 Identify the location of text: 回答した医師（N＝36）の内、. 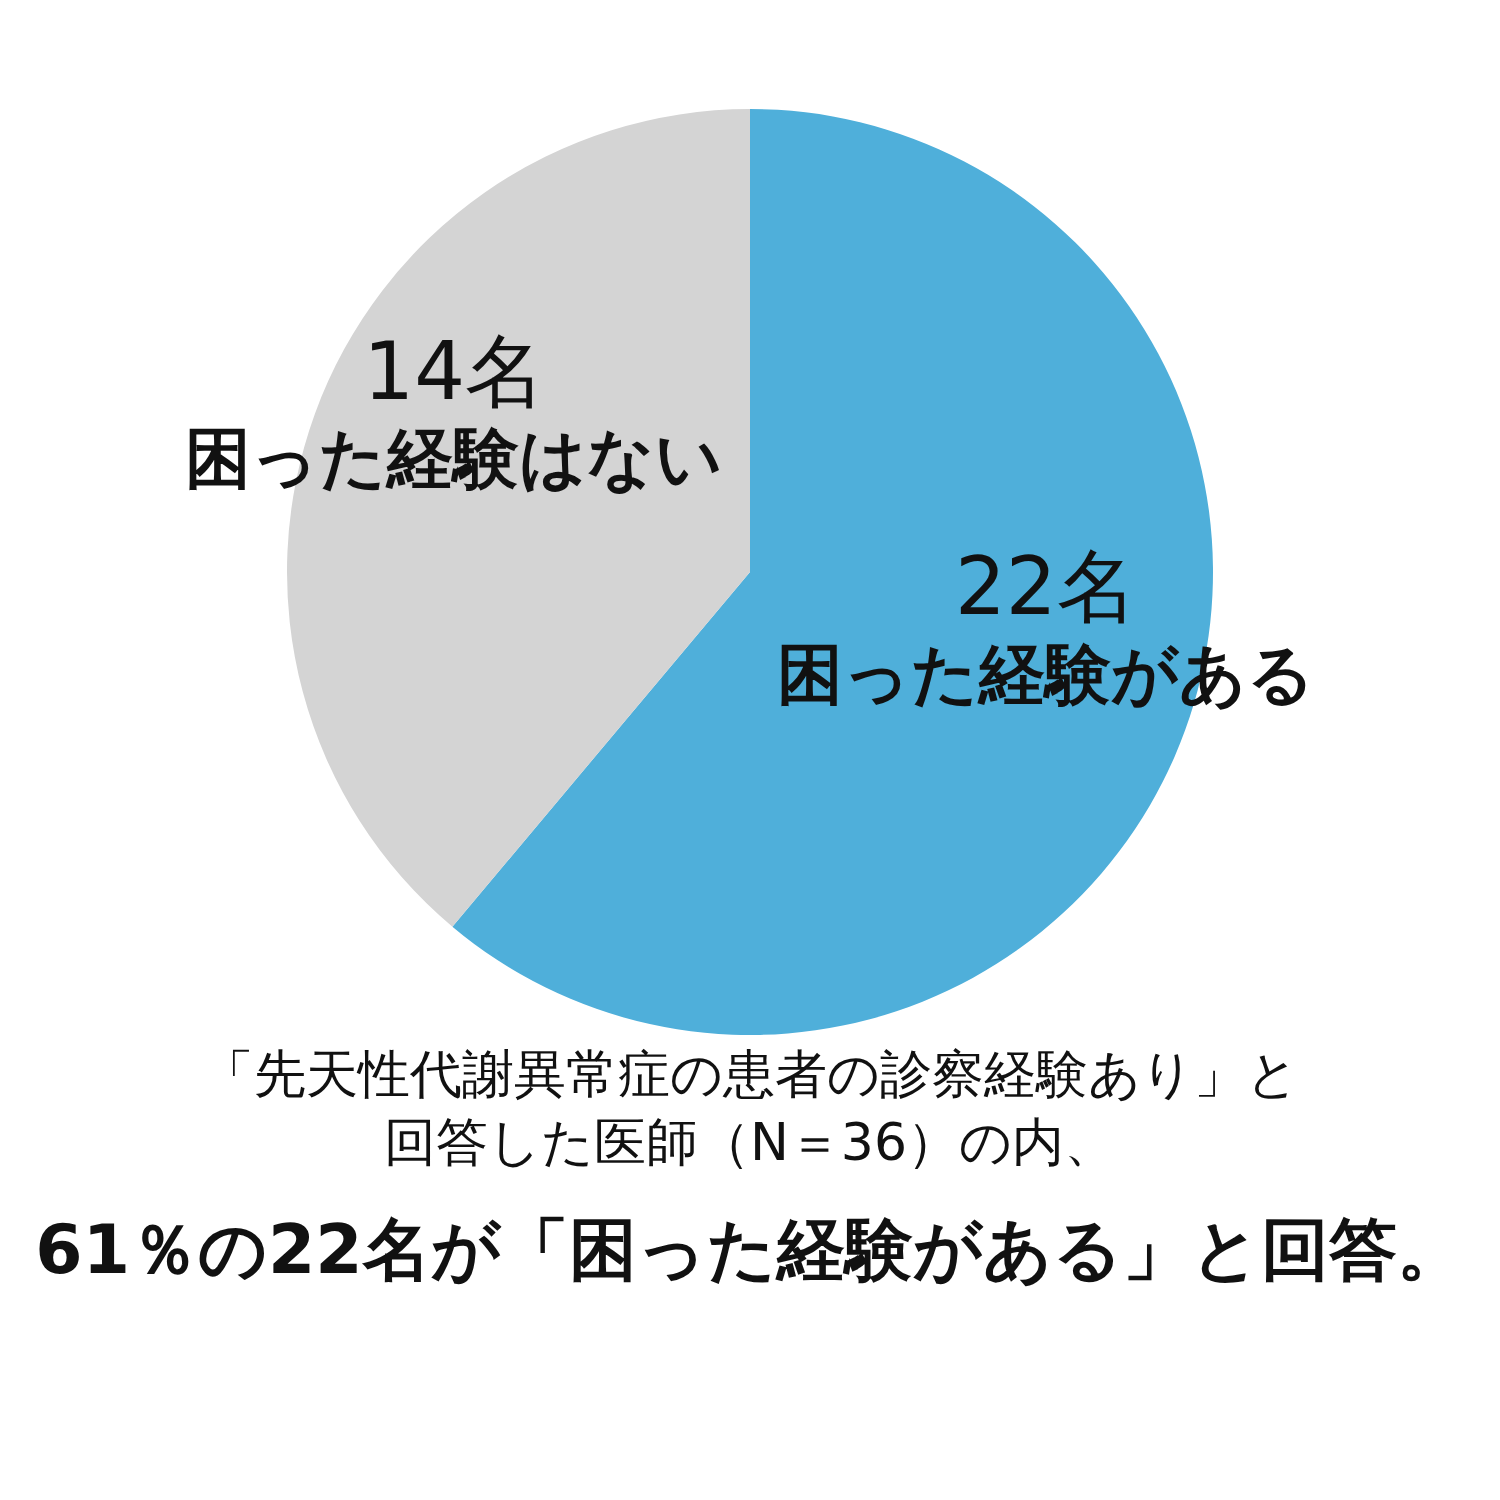
(750, 1142).